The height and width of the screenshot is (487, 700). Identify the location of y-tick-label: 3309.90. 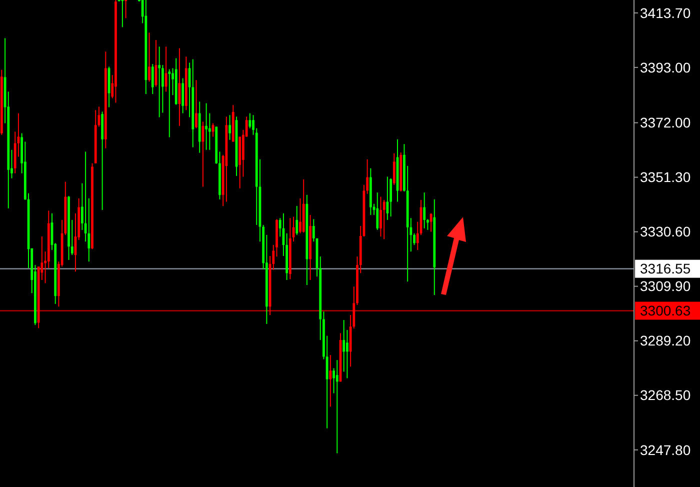
(665, 286).